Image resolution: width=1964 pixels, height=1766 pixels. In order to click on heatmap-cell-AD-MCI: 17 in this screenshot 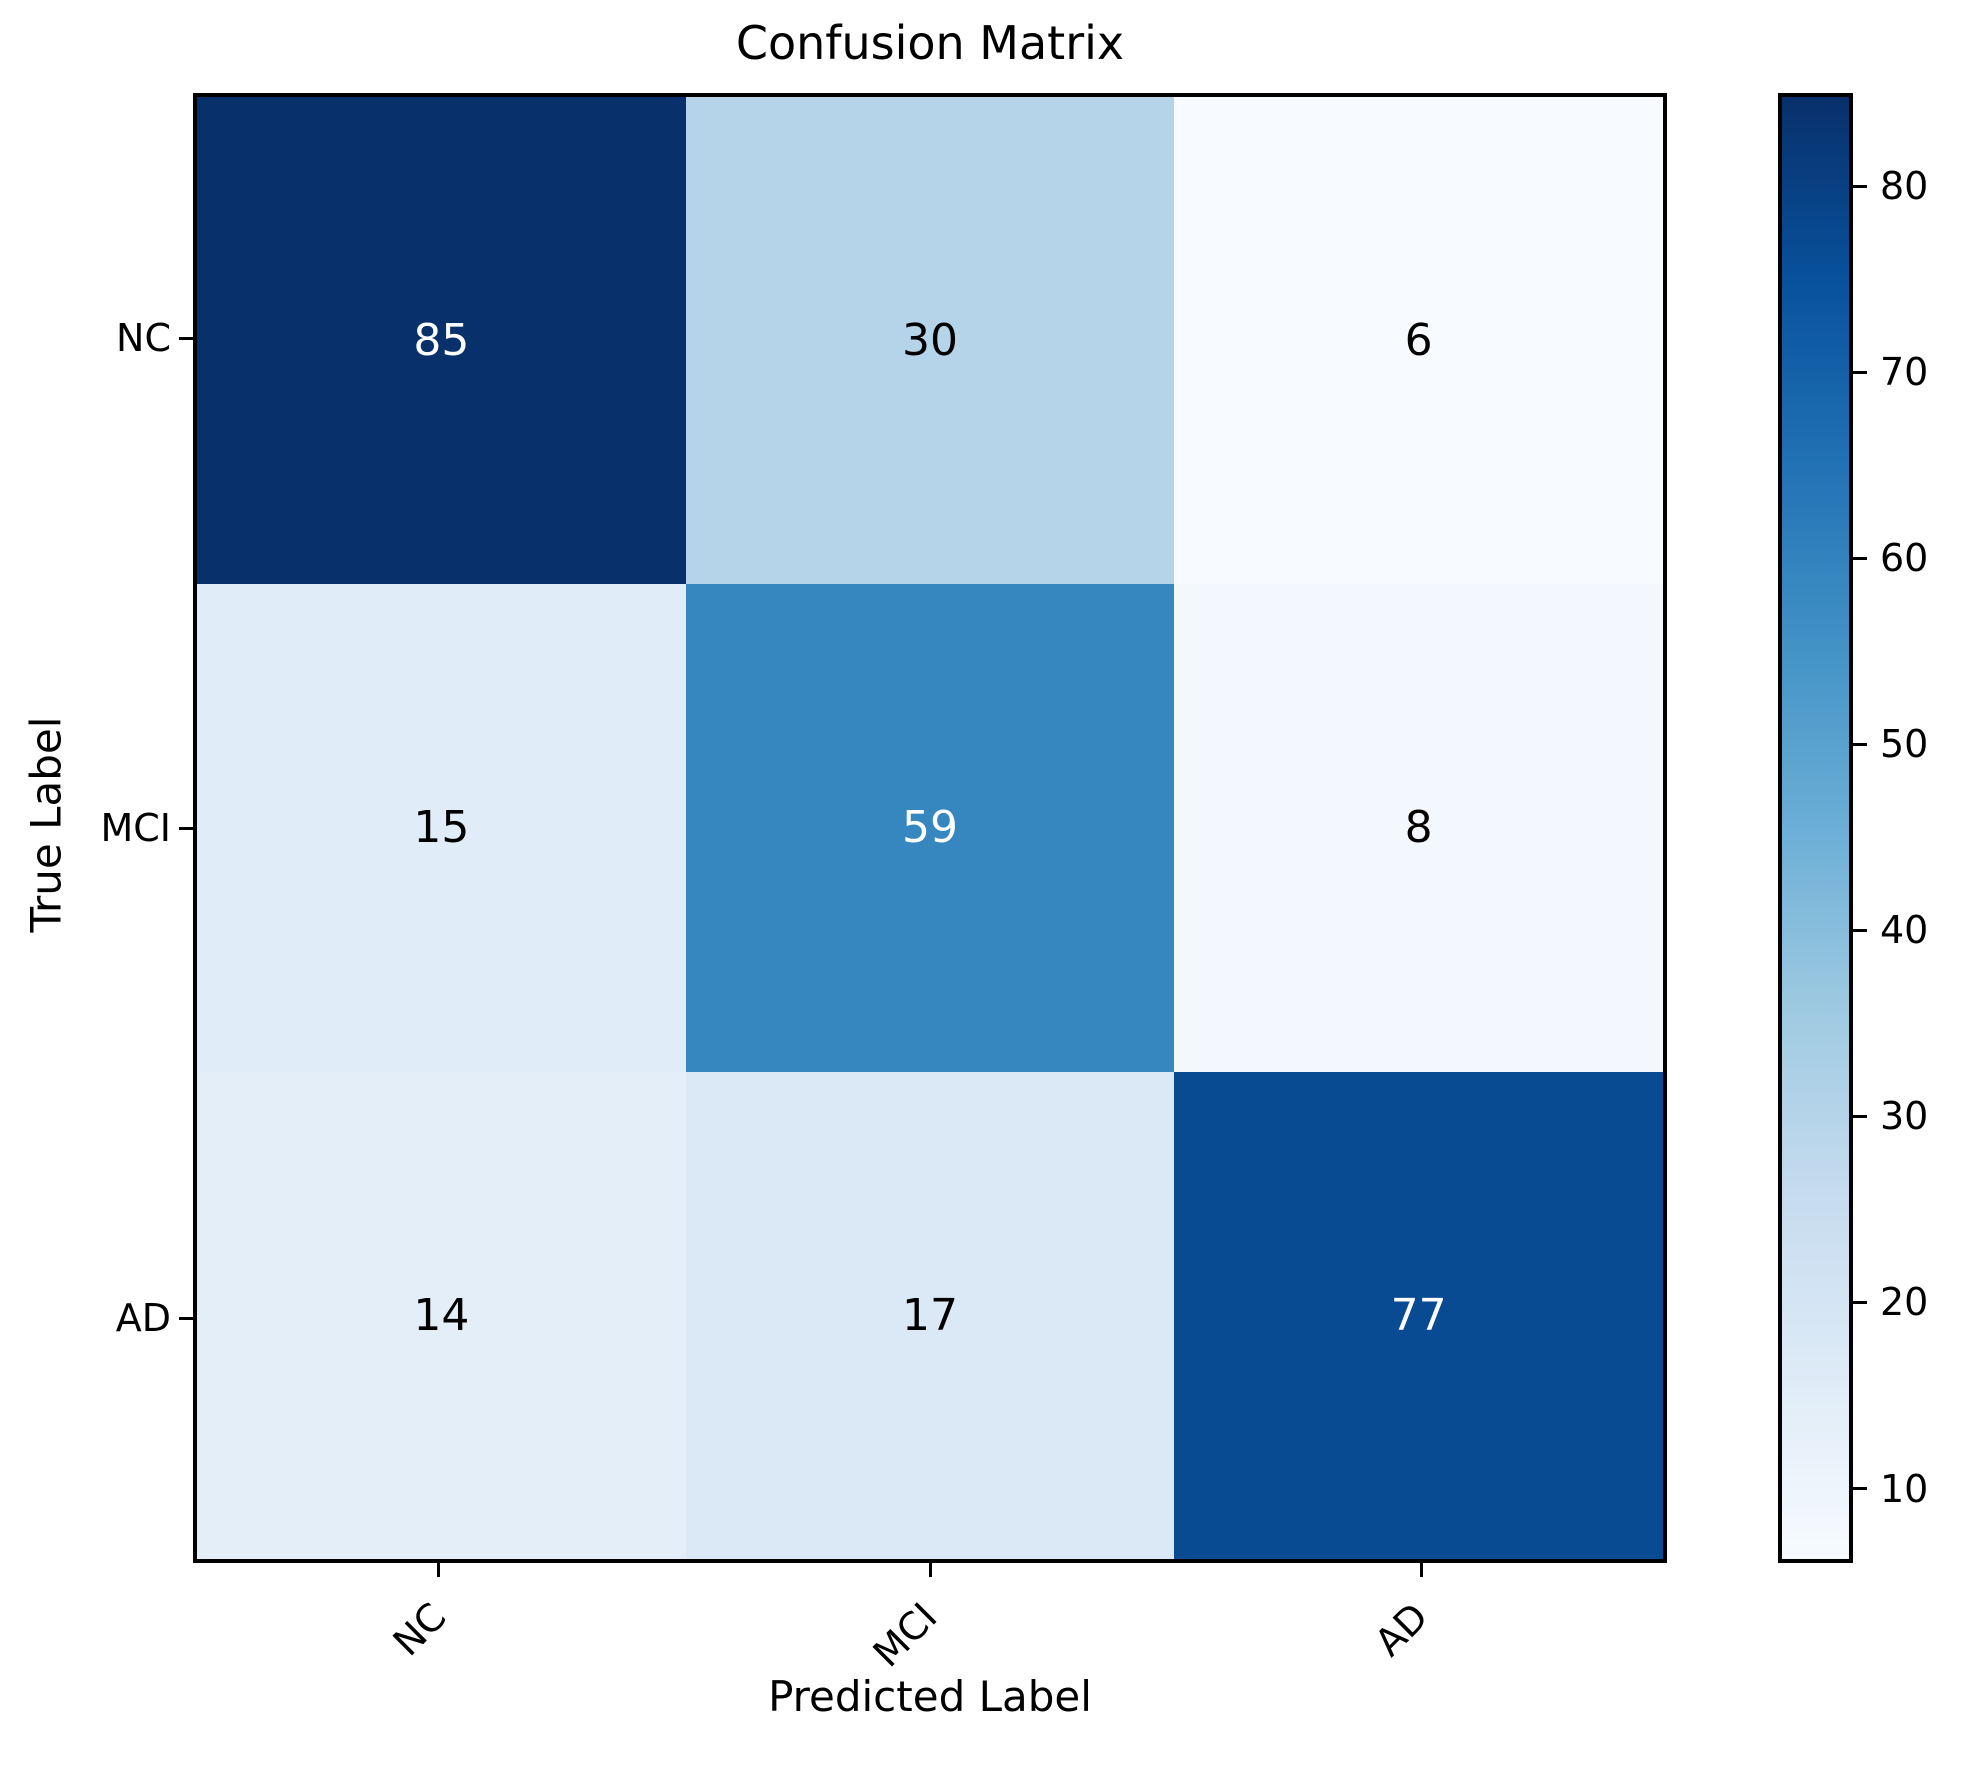, I will do `click(930, 1315)`.